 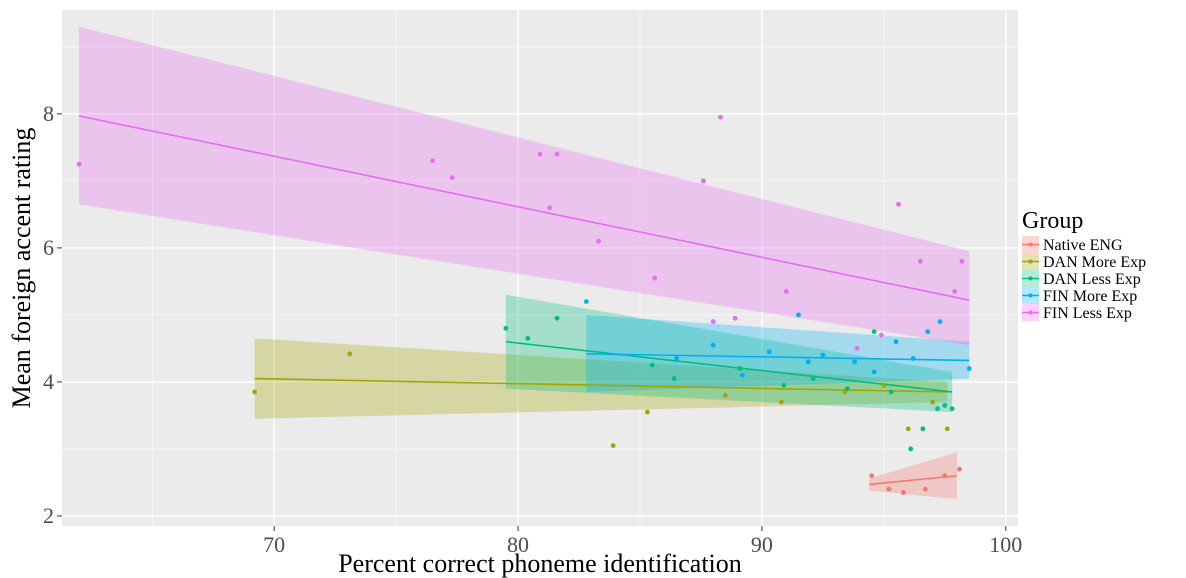 I want to click on legend-label: FIN More Exp, so click(x=1090, y=296).